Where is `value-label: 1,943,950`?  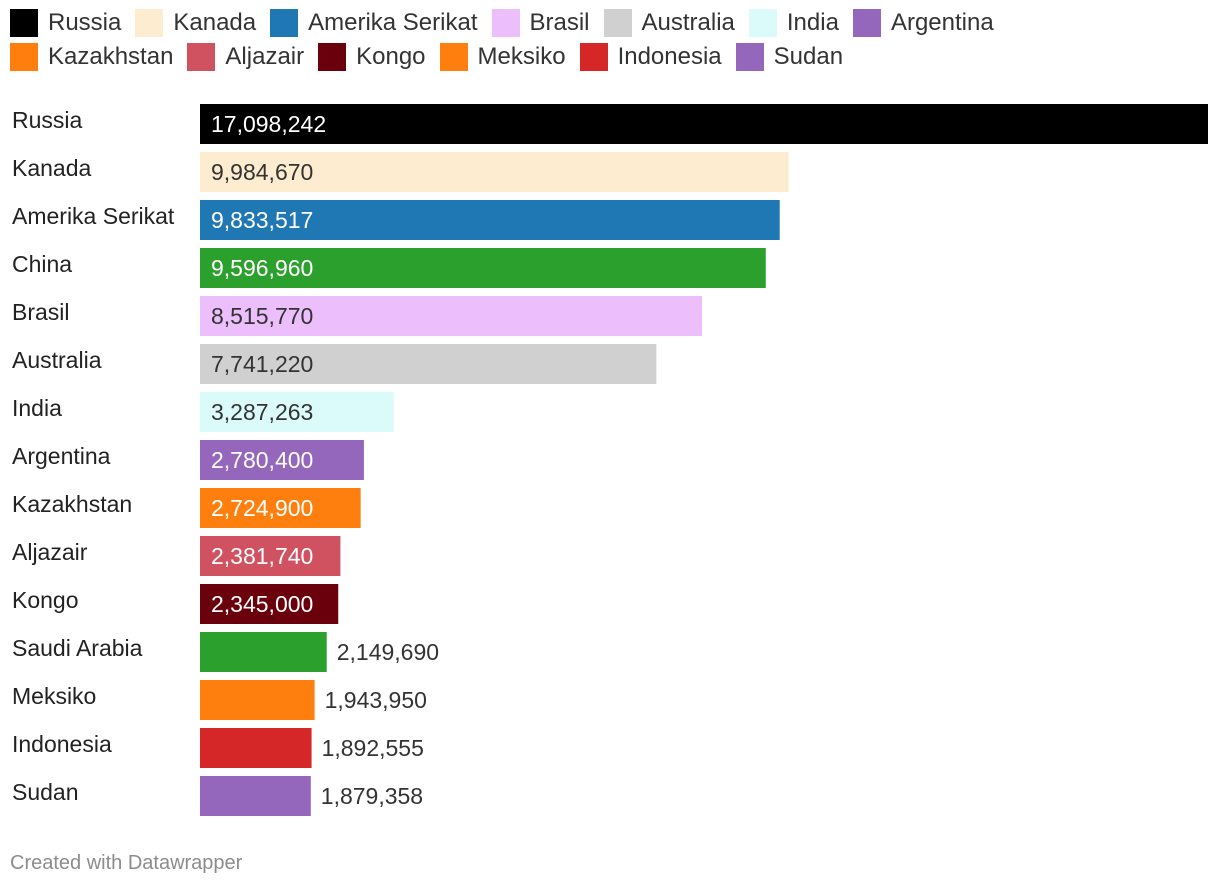 value-label: 1,943,950 is located at coordinates (376, 700).